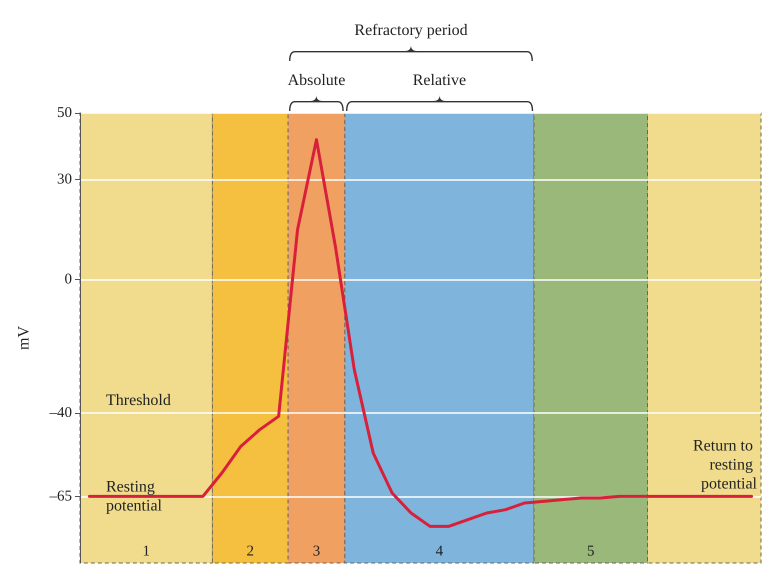 The image size is (777, 579). What do you see at coordinates (439, 80) in the screenshot?
I see `text: Relative` at bounding box center [439, 80].